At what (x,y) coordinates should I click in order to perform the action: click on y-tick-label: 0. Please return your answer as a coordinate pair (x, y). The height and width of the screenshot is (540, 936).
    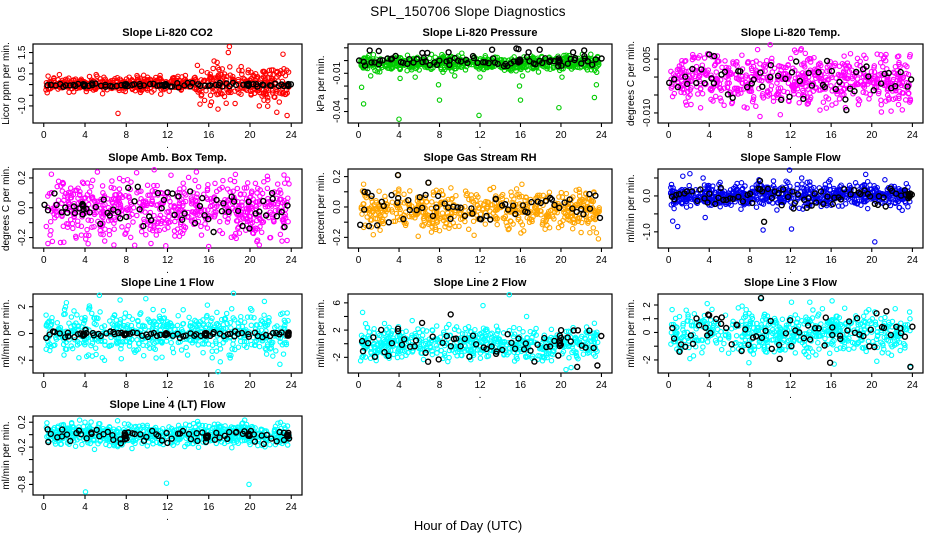
    Looking at the image, I should click on (647, 332).